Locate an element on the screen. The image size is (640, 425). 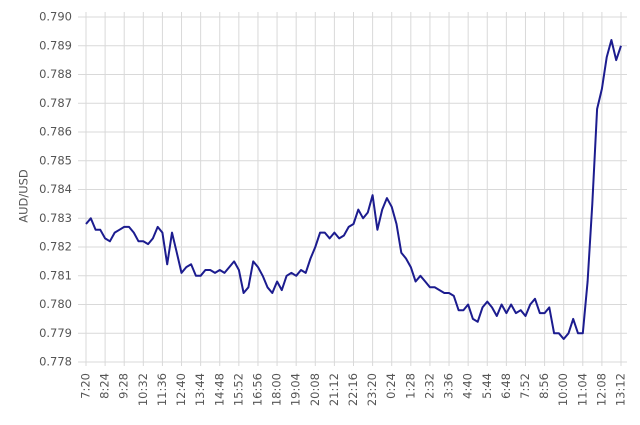
y-tick-label: 0.779 is located at coordinates (55, 333).